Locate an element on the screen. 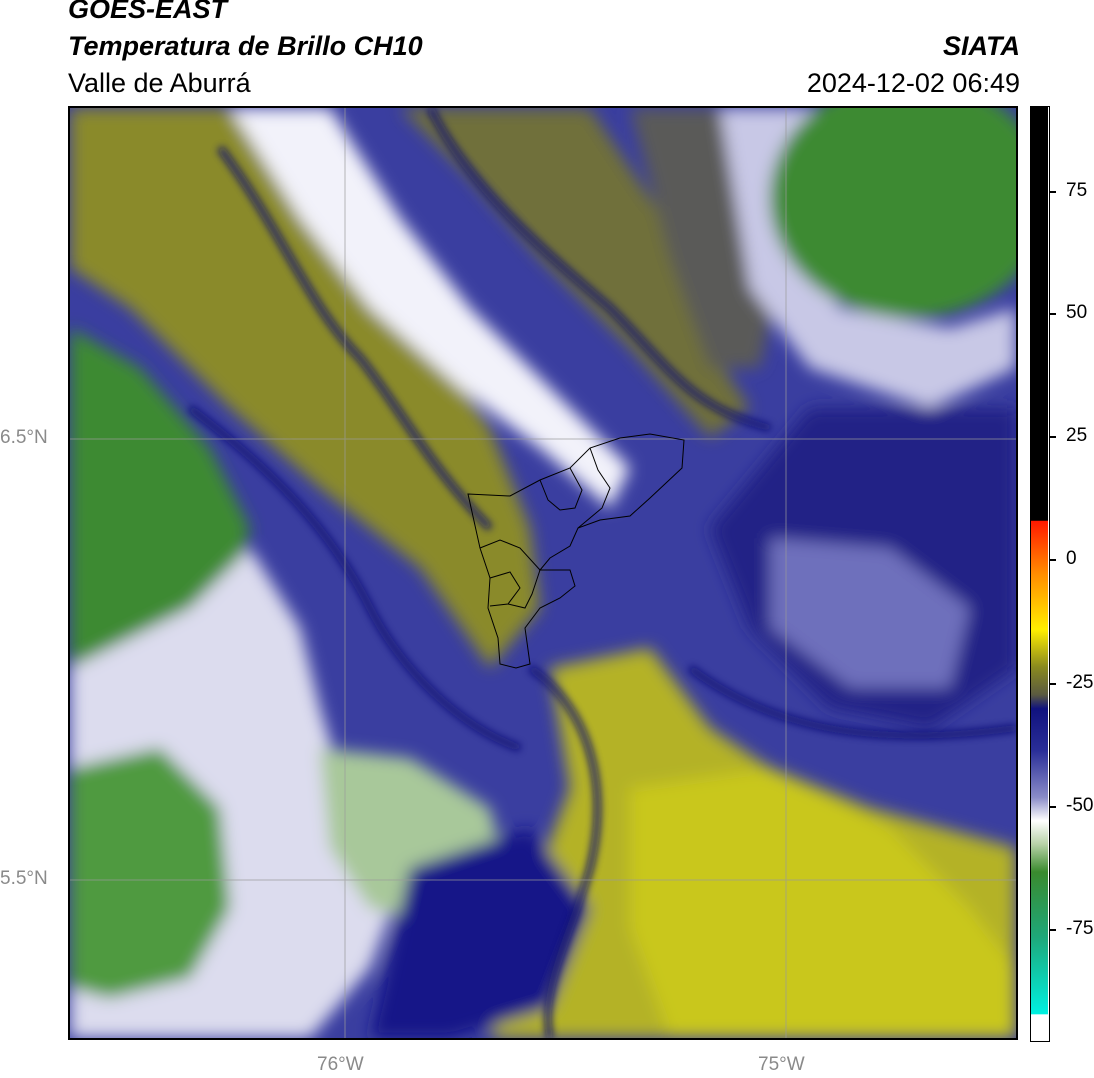 This screenshot has height=1078, width=1094. lat-tick-6-5: 6.5°N is located at coordinates (24, 437).